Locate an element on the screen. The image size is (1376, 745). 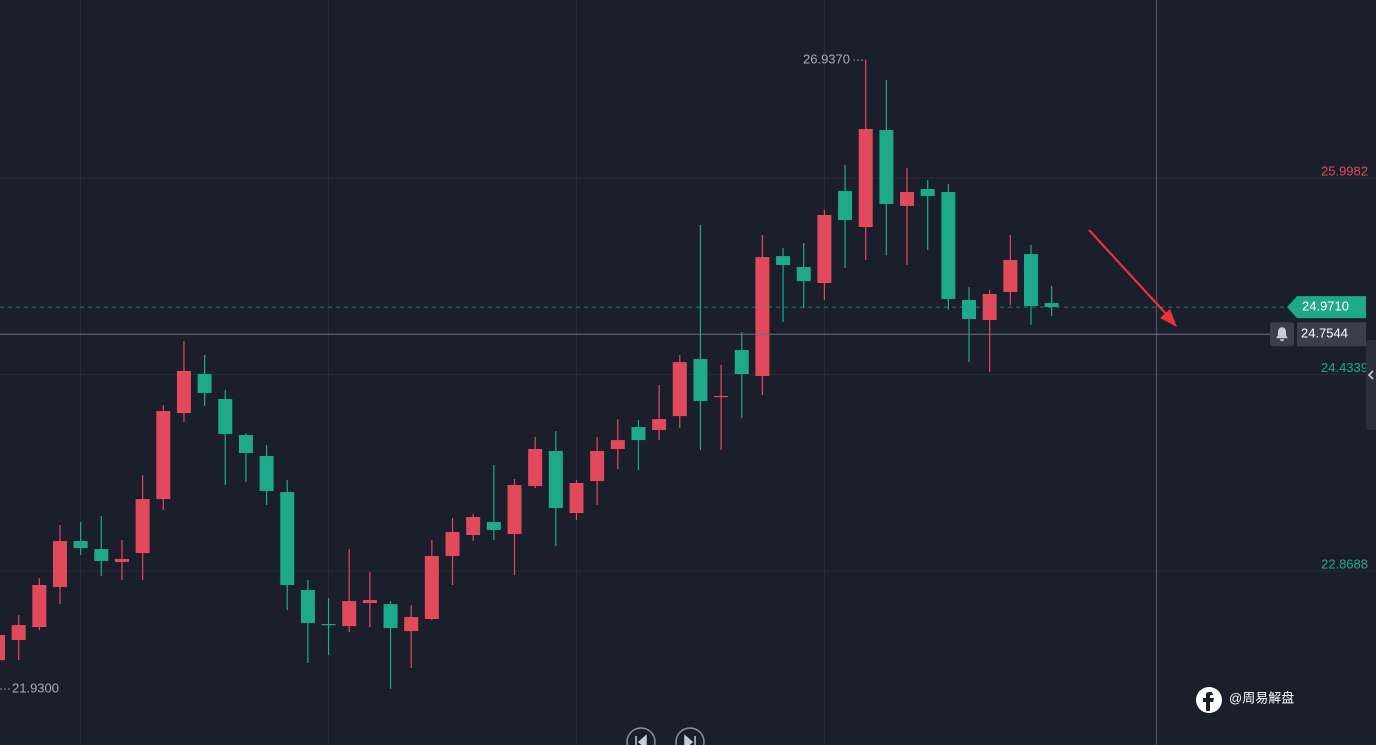
nav-buttons is located at coordinates (665, 736).